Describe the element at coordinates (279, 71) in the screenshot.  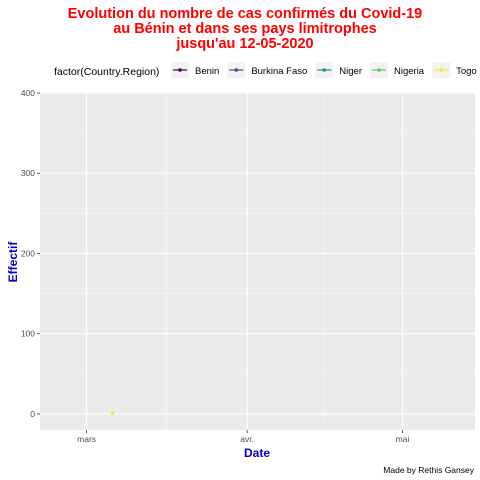
I see `legend-label-burkina-faso: Burkina Faso` at that location.